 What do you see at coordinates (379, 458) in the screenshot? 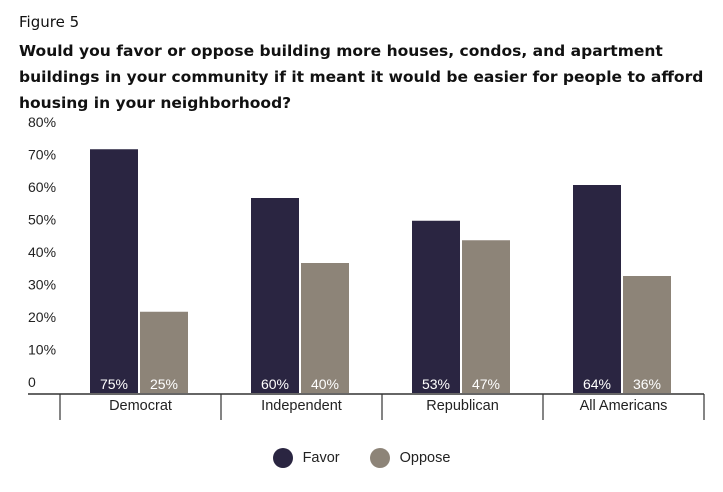
I see `legend-swatch-oppose` at bounding box center [379, 458].